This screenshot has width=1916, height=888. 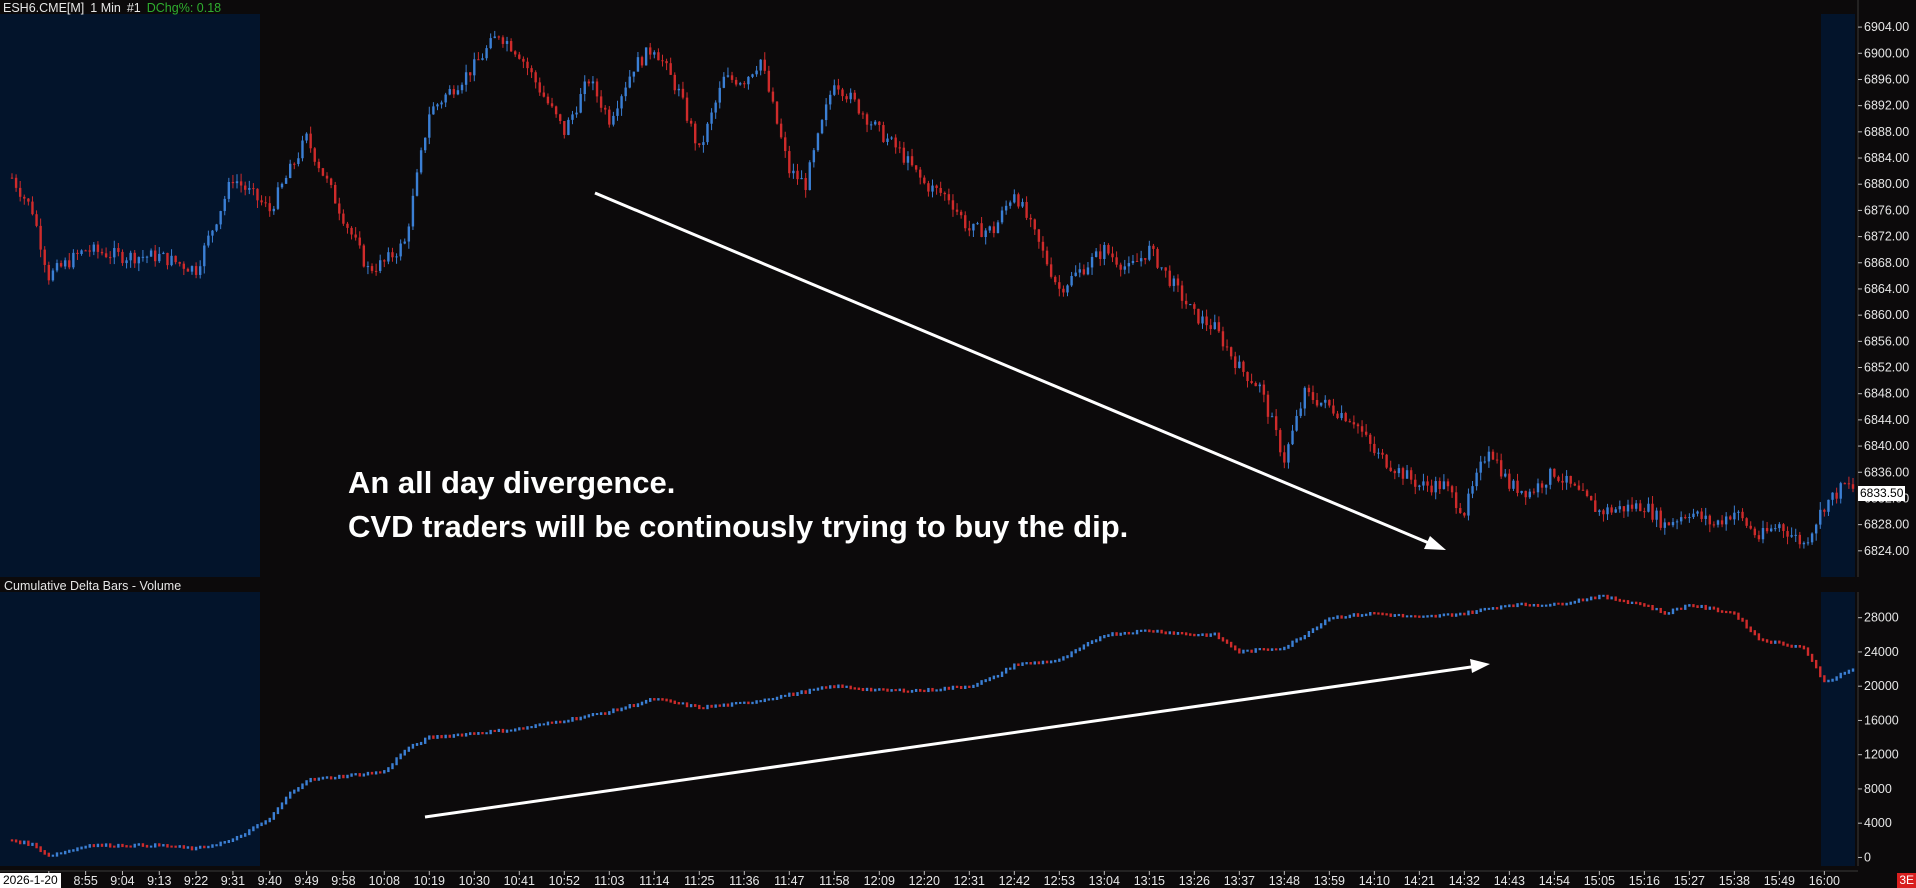 I want to click on cvd-axis: 0 4000 8000 12000 16000 20000 24000 28000, so click(x=1878, y=729).